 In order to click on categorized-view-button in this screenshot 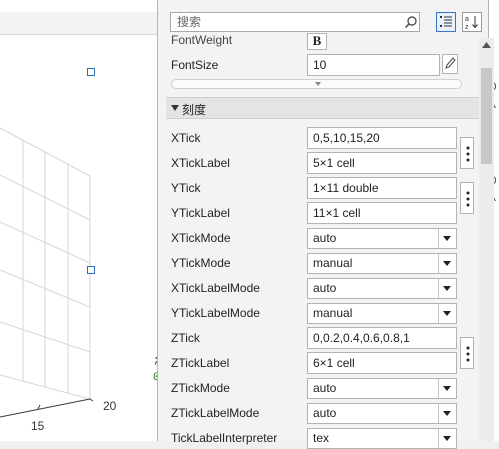, I will do `click(446, 22)`.